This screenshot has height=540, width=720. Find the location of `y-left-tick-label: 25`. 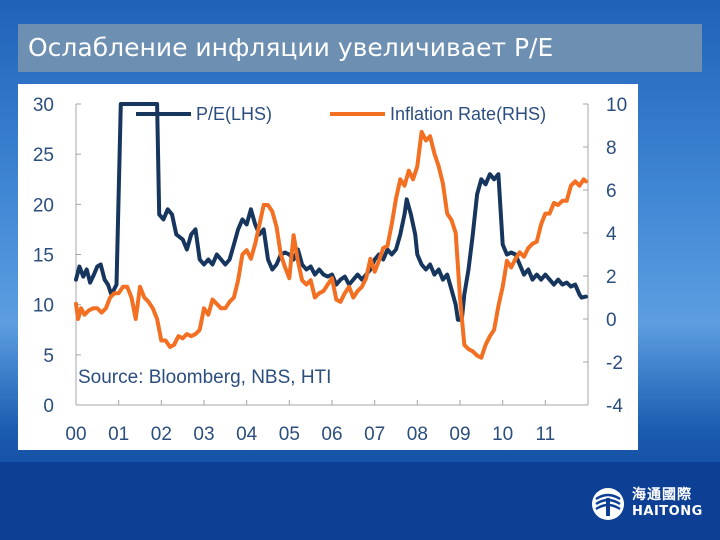

y-left-tick-label: 25 is located at coordinates (43, 155).